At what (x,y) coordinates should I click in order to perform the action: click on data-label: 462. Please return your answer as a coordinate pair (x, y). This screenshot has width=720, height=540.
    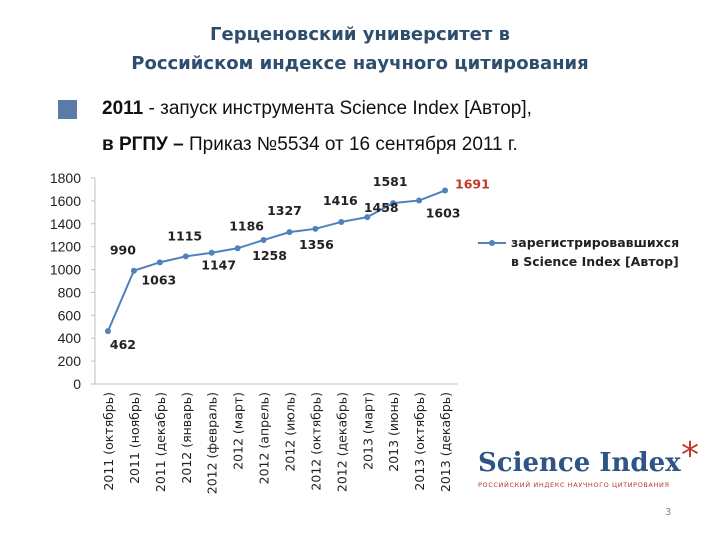
    Looking at the image, I should click on (123, 344).